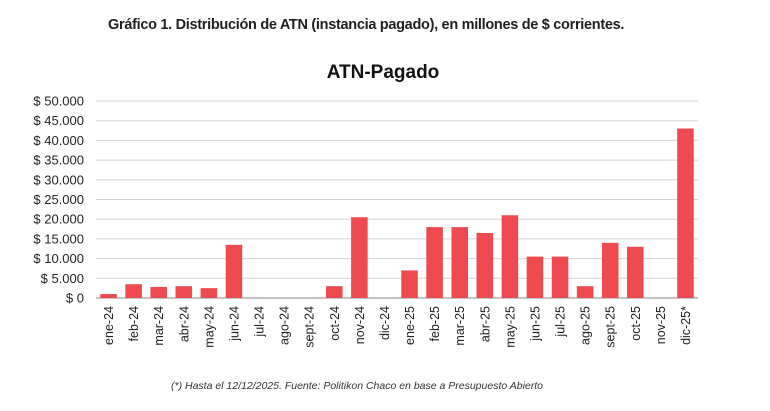 This screenshot has height=411, width=770. I want to click on x-tick-label: ago-24, so click(285, 325).